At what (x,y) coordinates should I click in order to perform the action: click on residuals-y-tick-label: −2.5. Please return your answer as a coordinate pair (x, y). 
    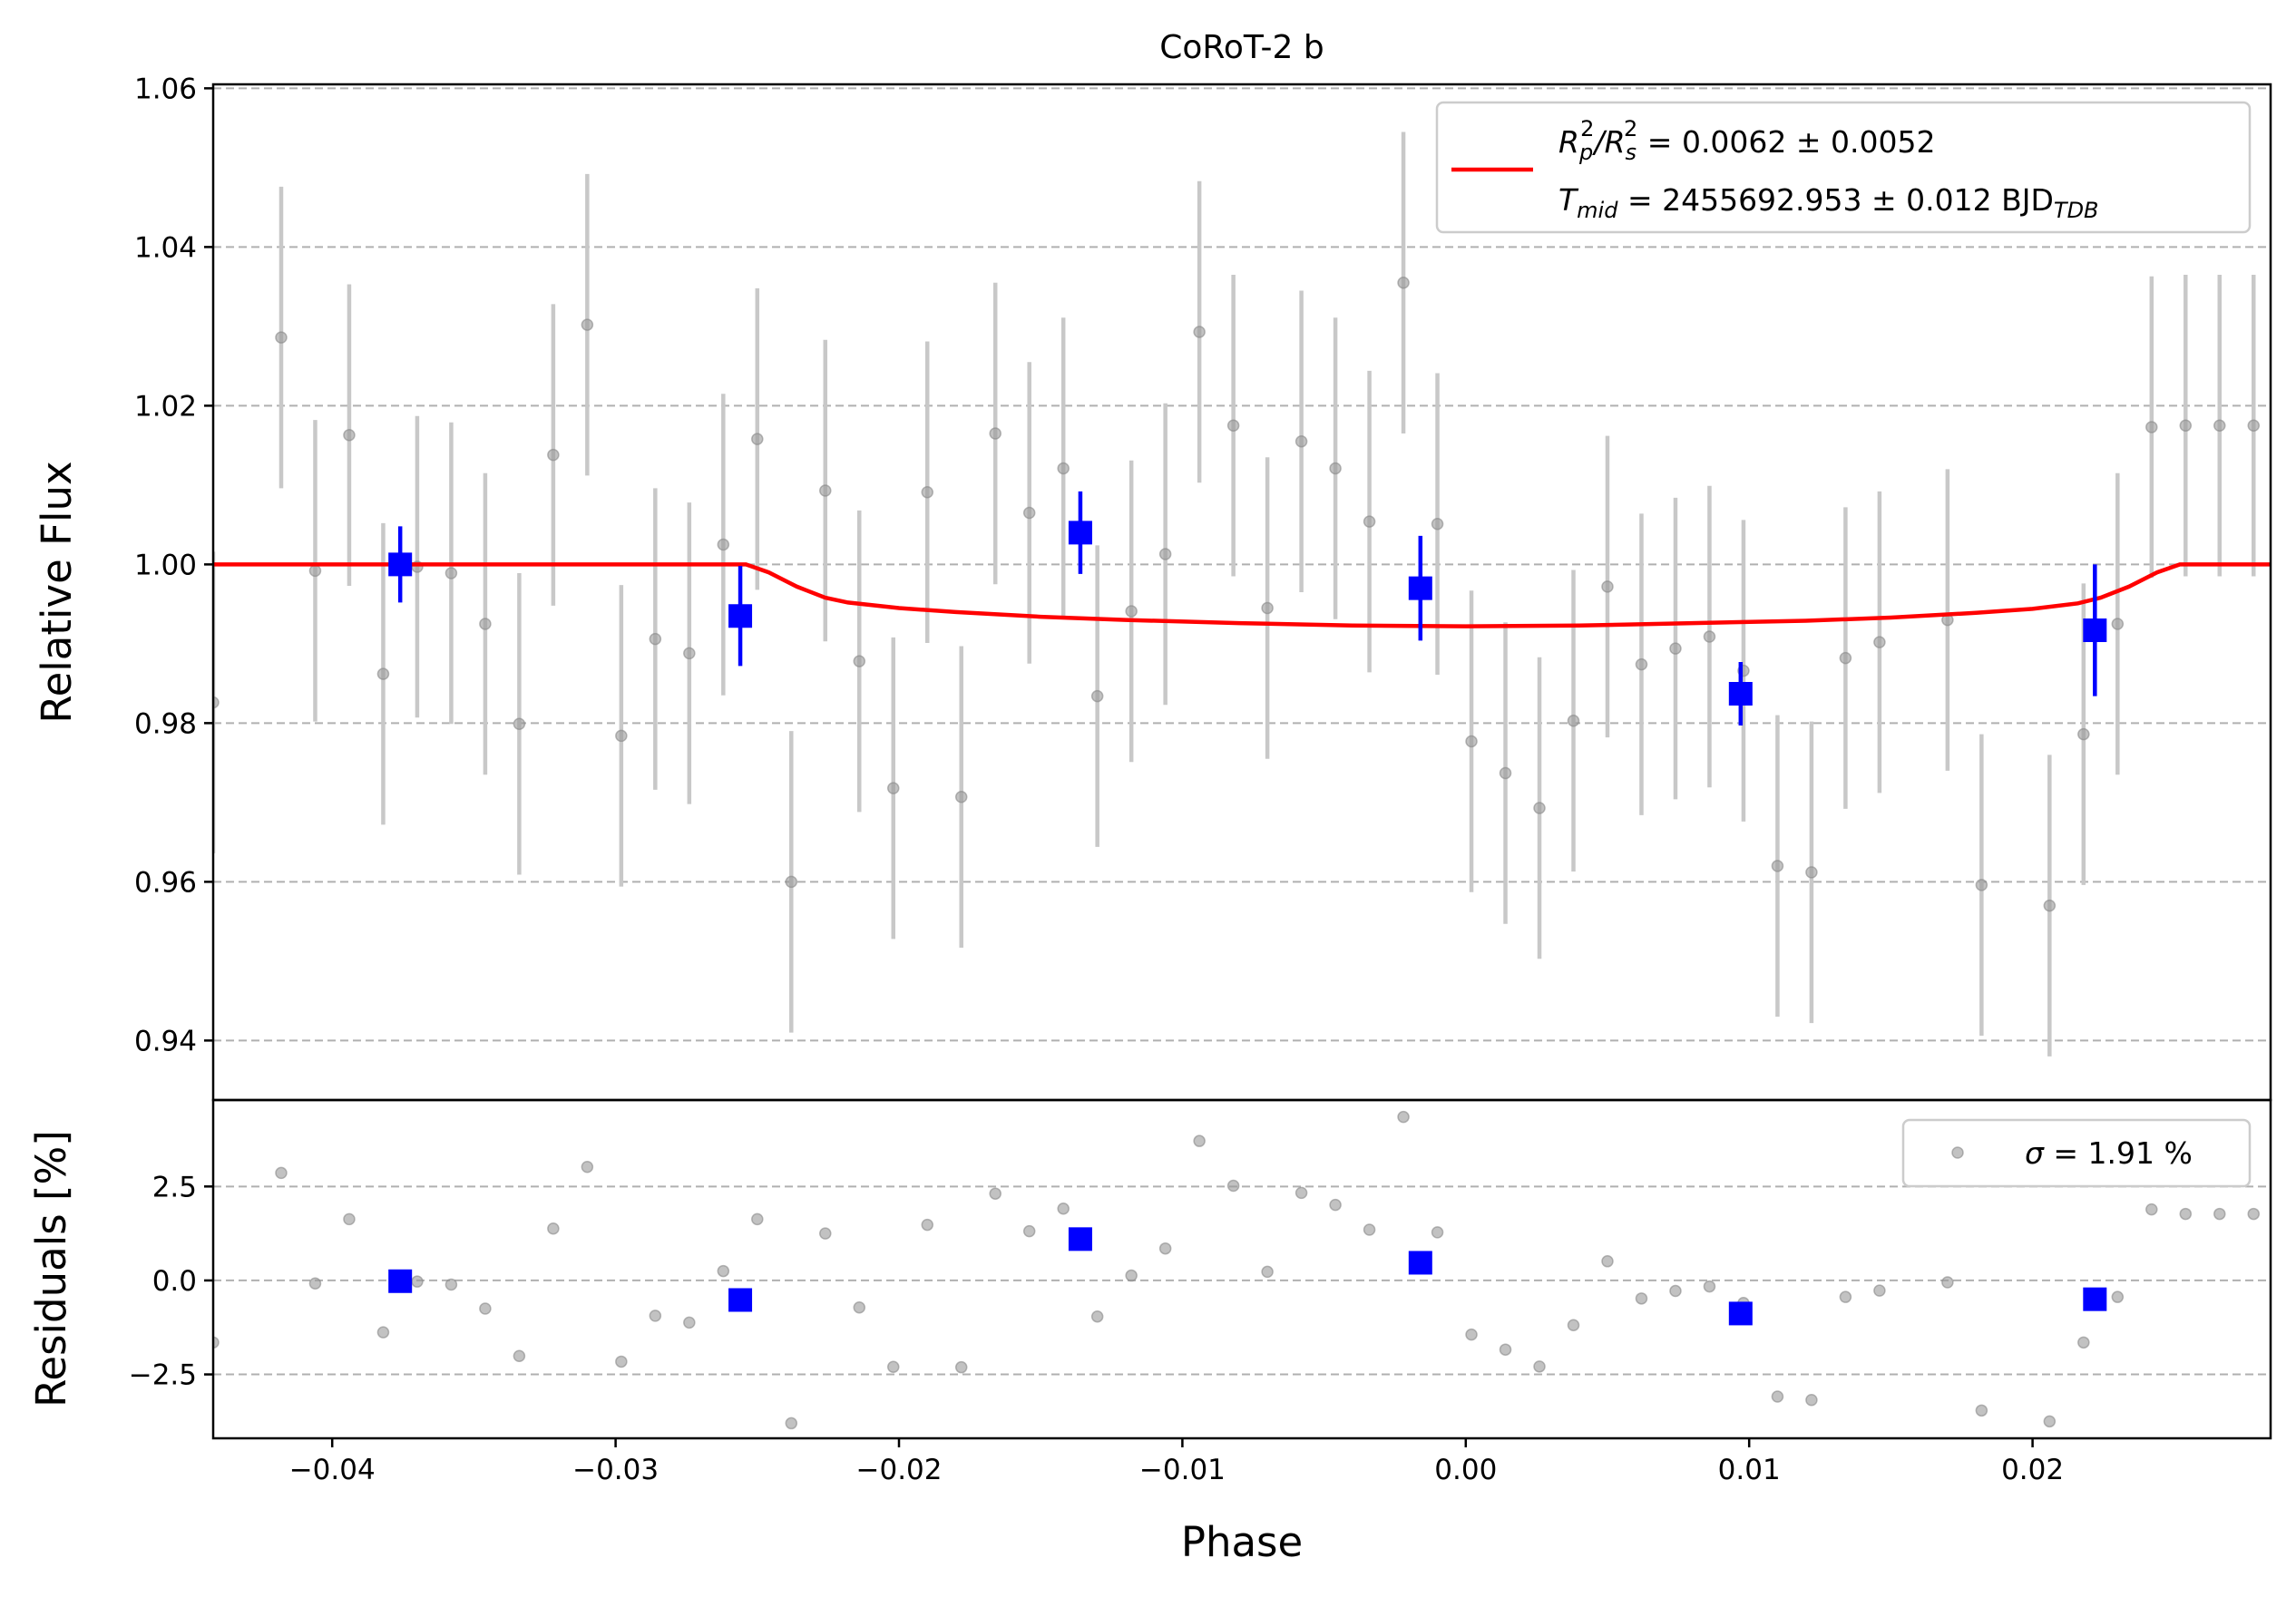
    Looking at the image, I should click on (163, 1375).